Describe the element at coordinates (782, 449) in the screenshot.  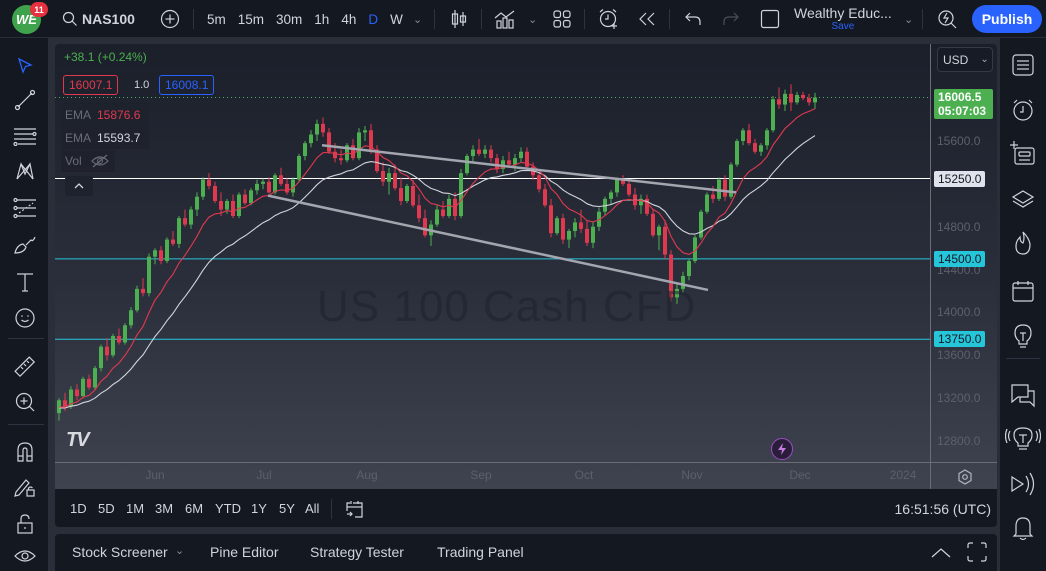
I see `lightning-event-marker` at that location.